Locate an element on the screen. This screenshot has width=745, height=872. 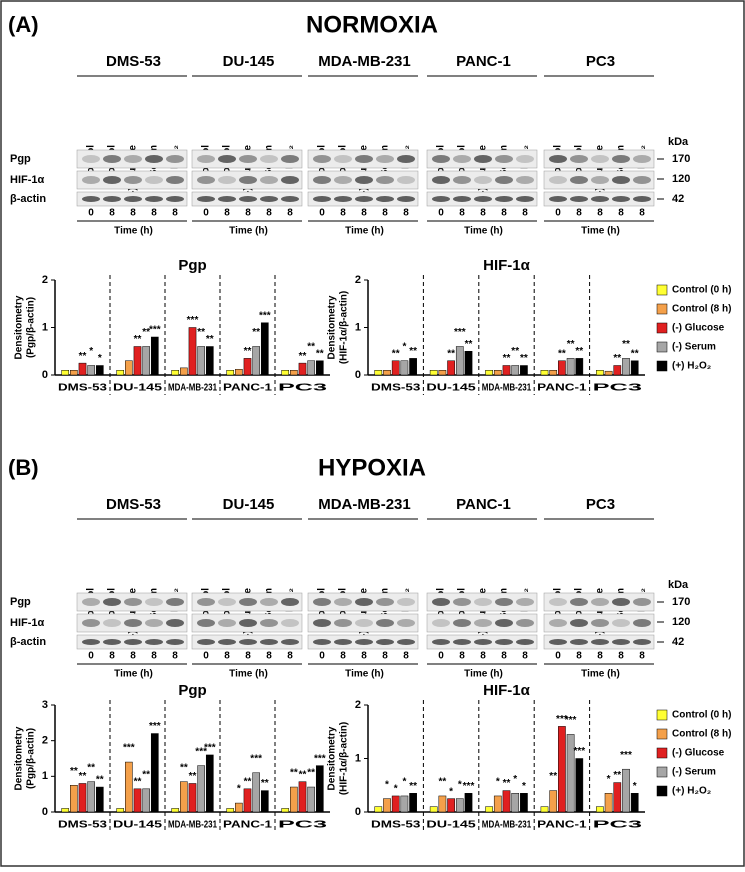
y-tick-label: 2 is located at coordinates (45, 280).